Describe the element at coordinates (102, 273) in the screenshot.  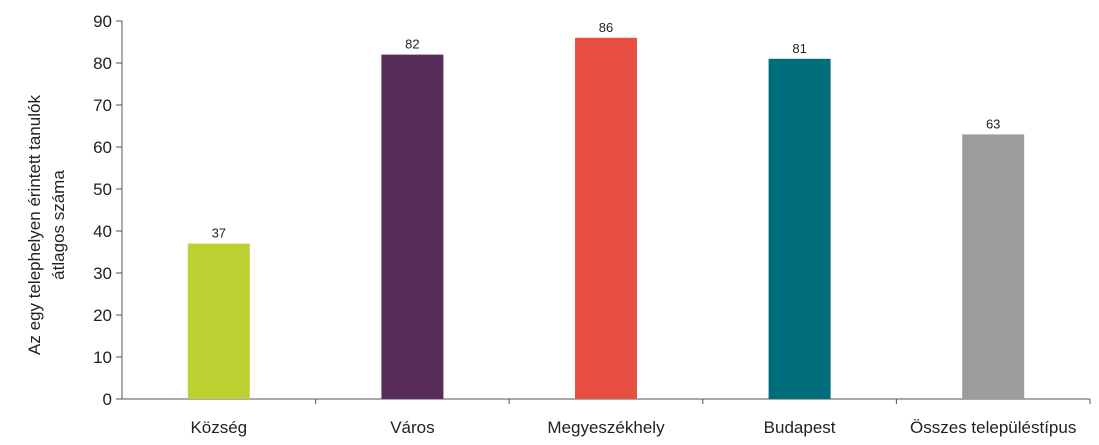
I see `y-tick-label: 30` at that location.